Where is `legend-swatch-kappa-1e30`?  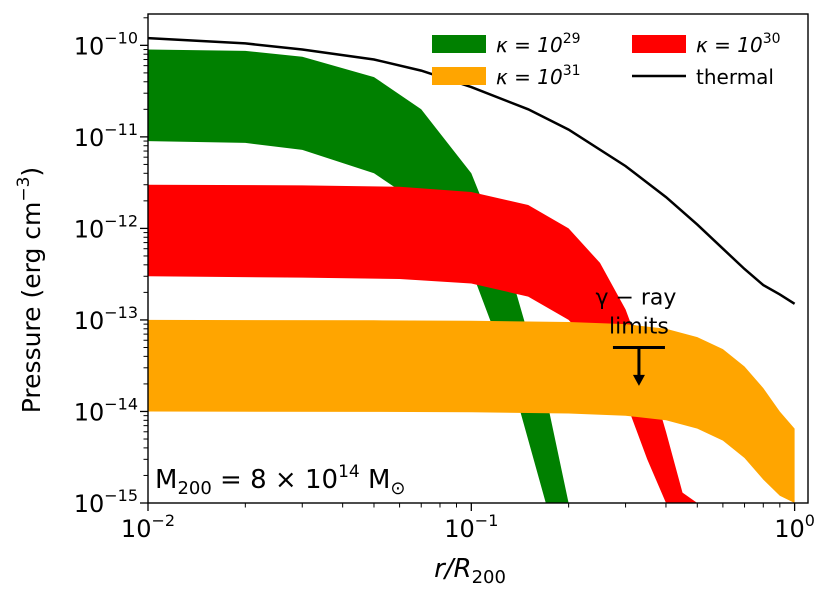
legend-swatch-kappa-1e30 is located at coordinates (659, 44).